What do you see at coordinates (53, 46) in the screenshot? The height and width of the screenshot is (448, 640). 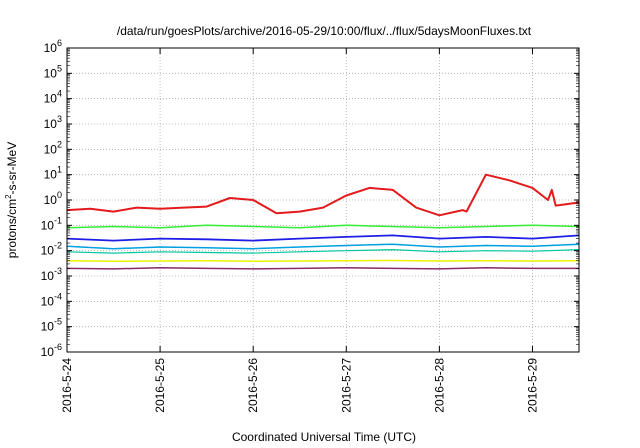 I see `y-tick-label: 10⁶` at bounding box center [53, 46].